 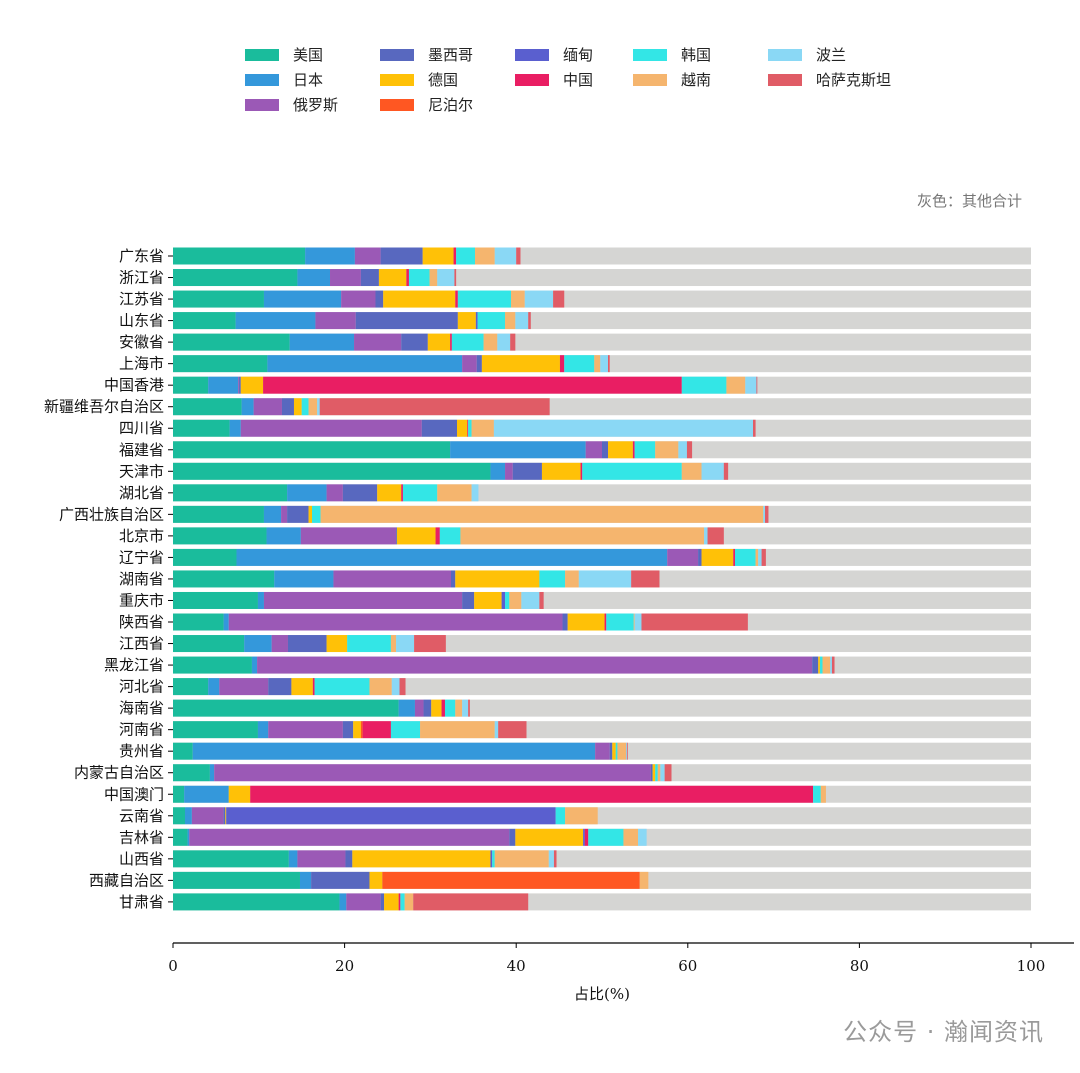 I want to click on y-tick-label: 中国澳门, so click(x=134, y=794).